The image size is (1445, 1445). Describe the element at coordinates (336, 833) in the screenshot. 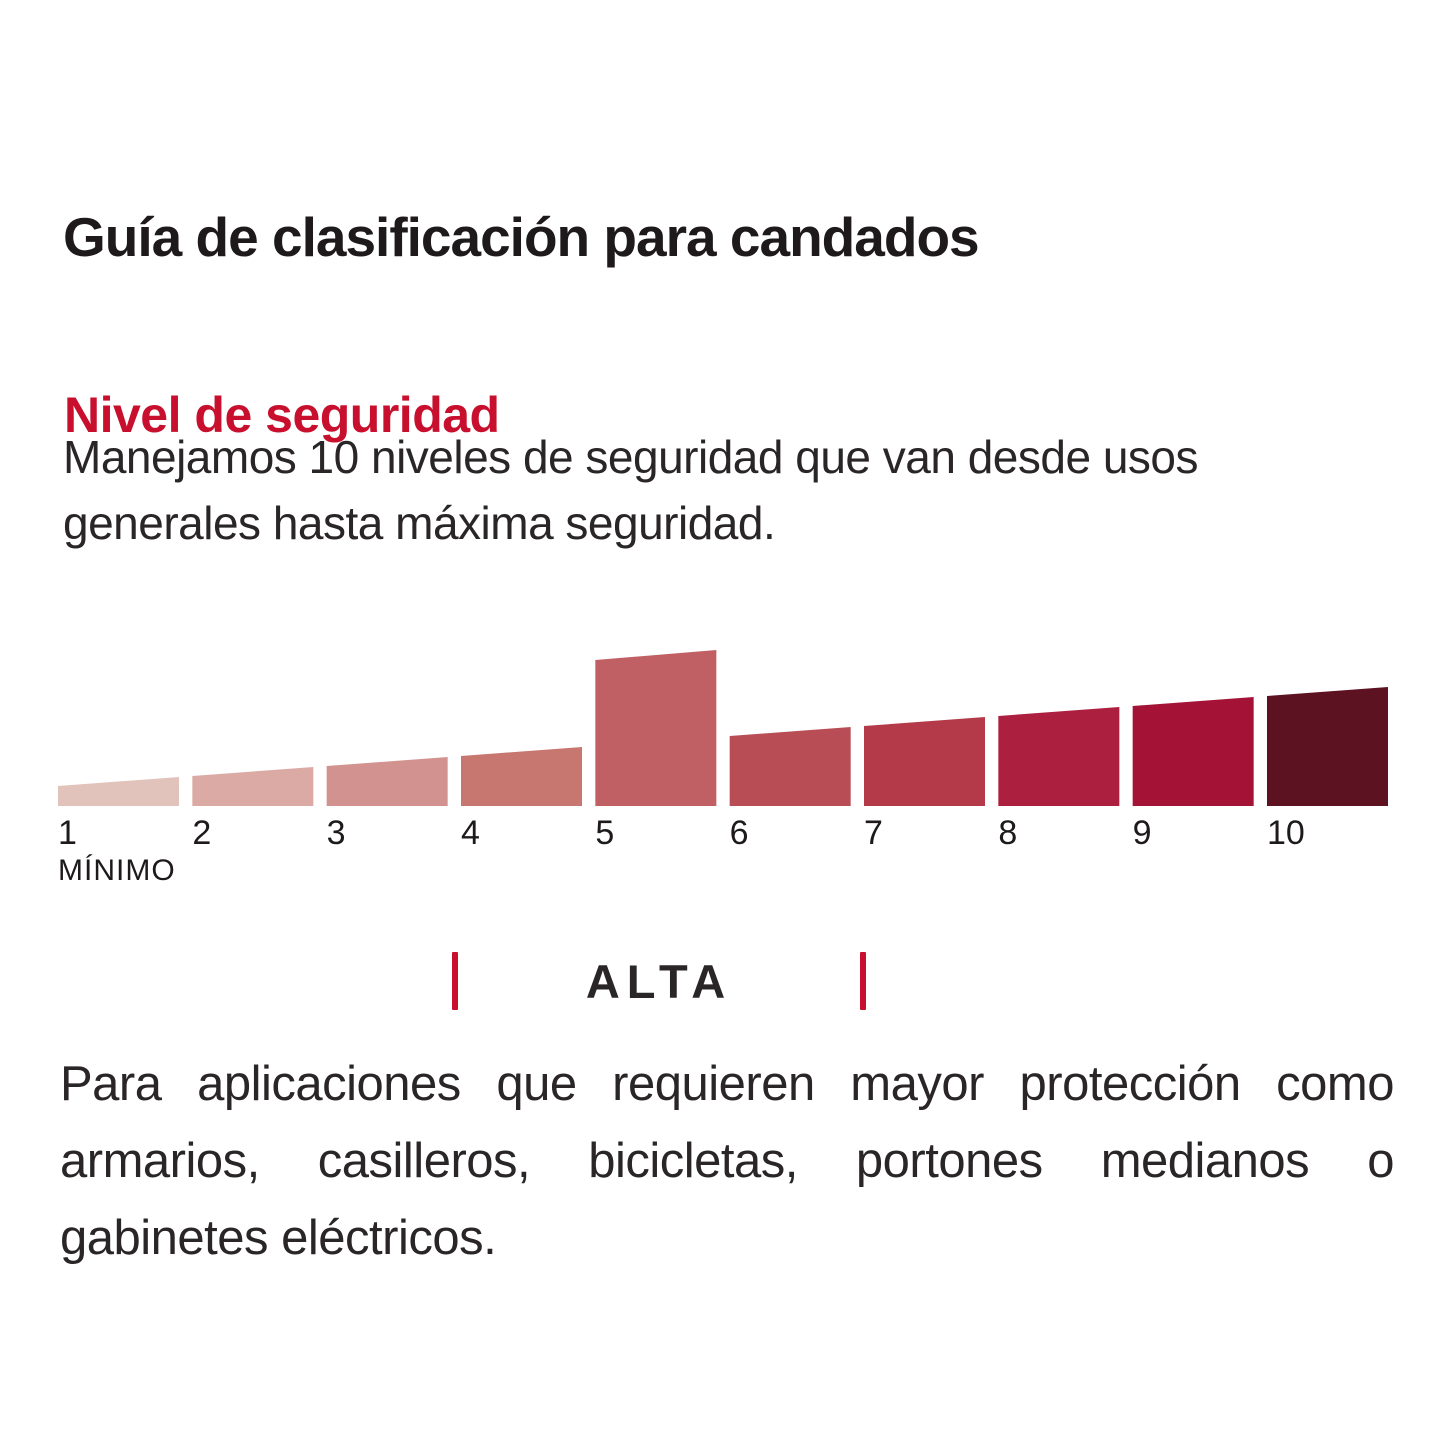

I see `level-axis-label-3: 3` at that location.